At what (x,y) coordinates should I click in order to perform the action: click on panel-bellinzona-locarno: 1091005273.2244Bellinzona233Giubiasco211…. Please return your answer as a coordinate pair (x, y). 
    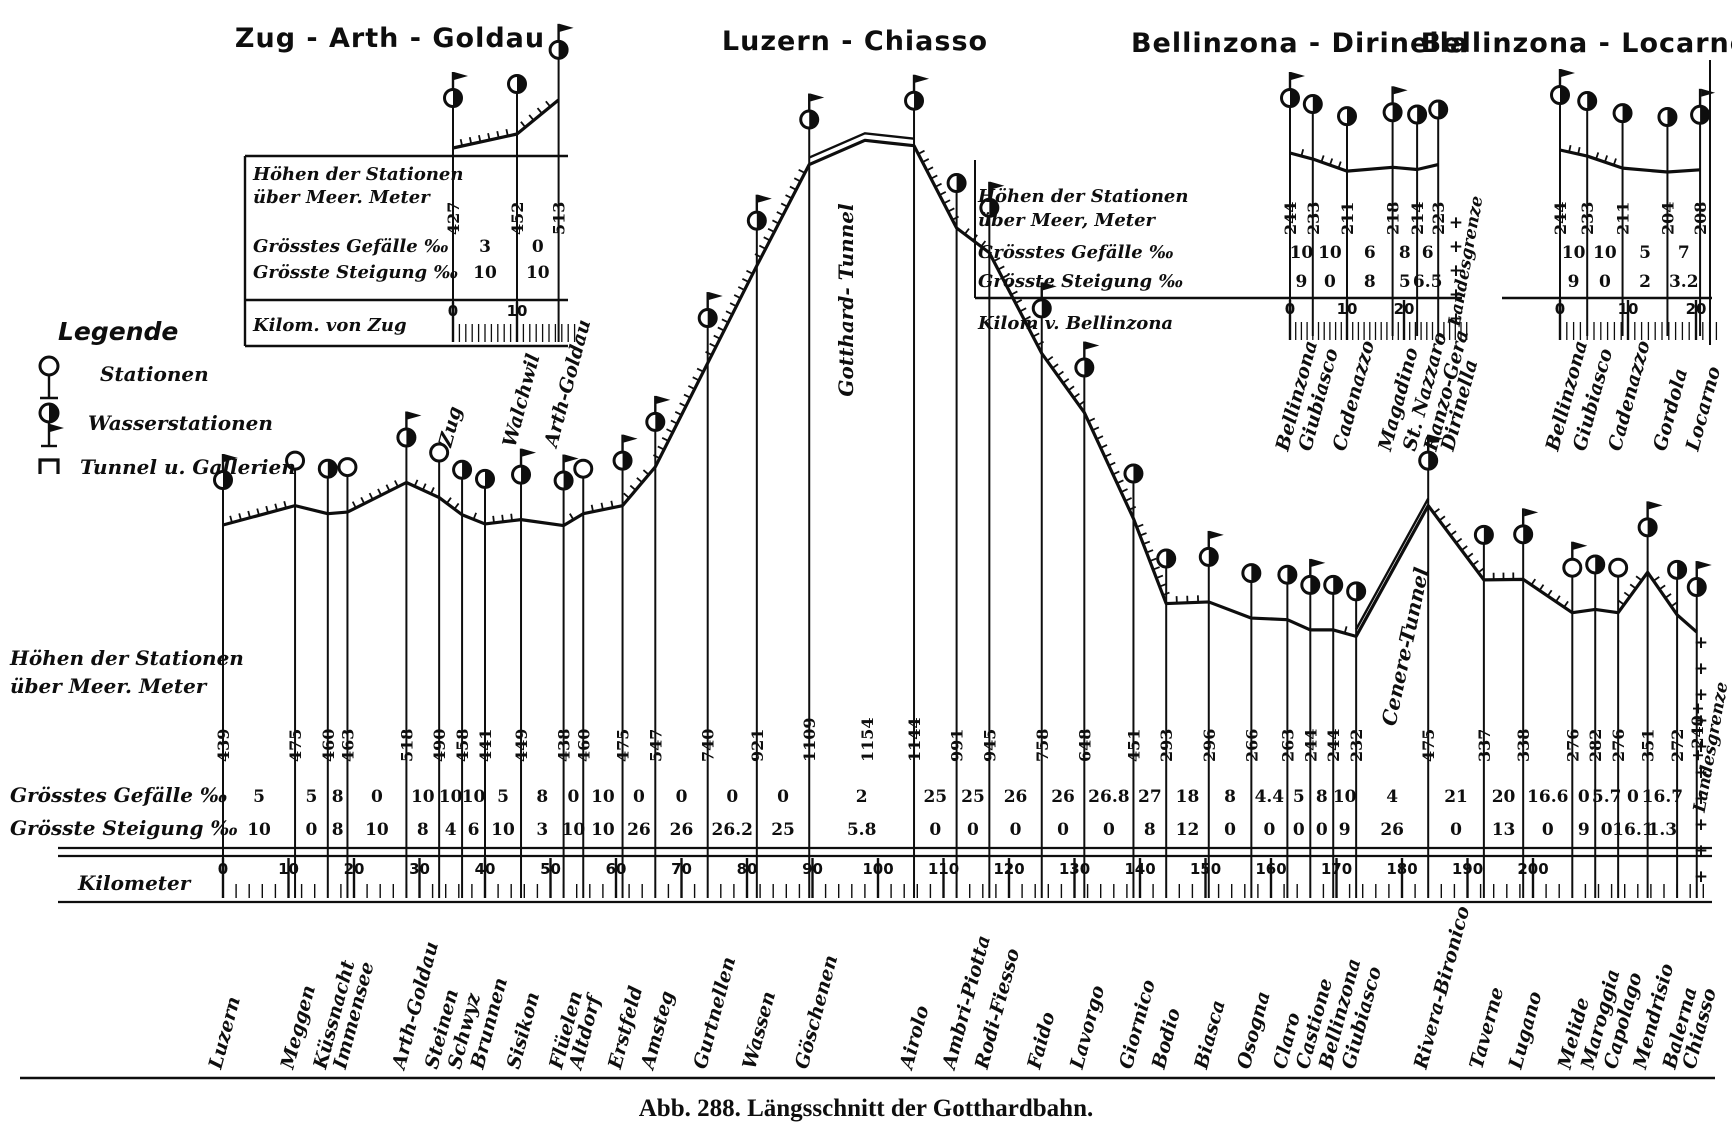
    Looking at the image, I should click on (1633, 261).